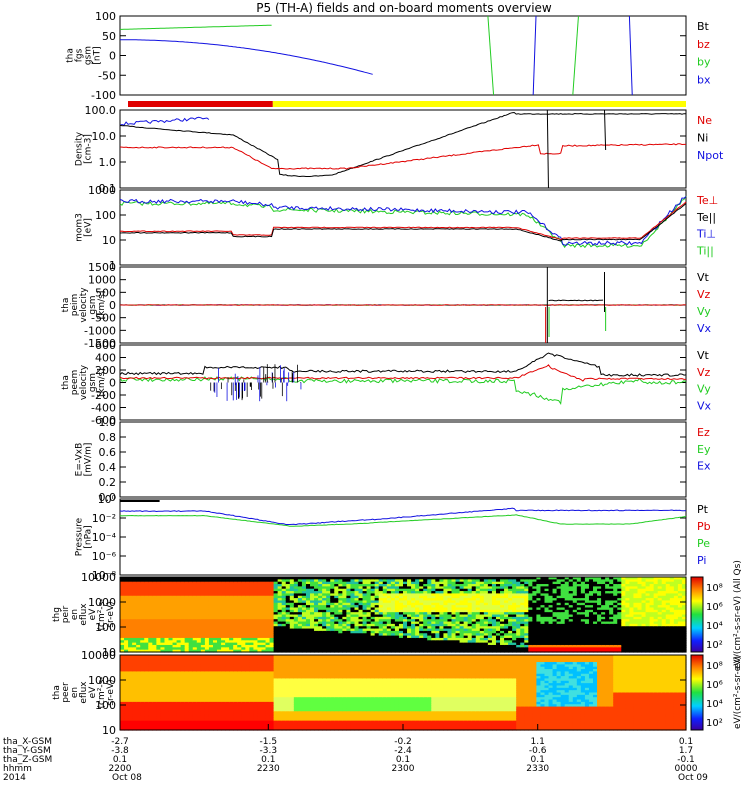 The width and height of the screenshot is (750, 804). Describe the element at coordinates (107, 499) in the screenshot. I see `panel-pressure-tick-label-0: 10⁰` at that location.